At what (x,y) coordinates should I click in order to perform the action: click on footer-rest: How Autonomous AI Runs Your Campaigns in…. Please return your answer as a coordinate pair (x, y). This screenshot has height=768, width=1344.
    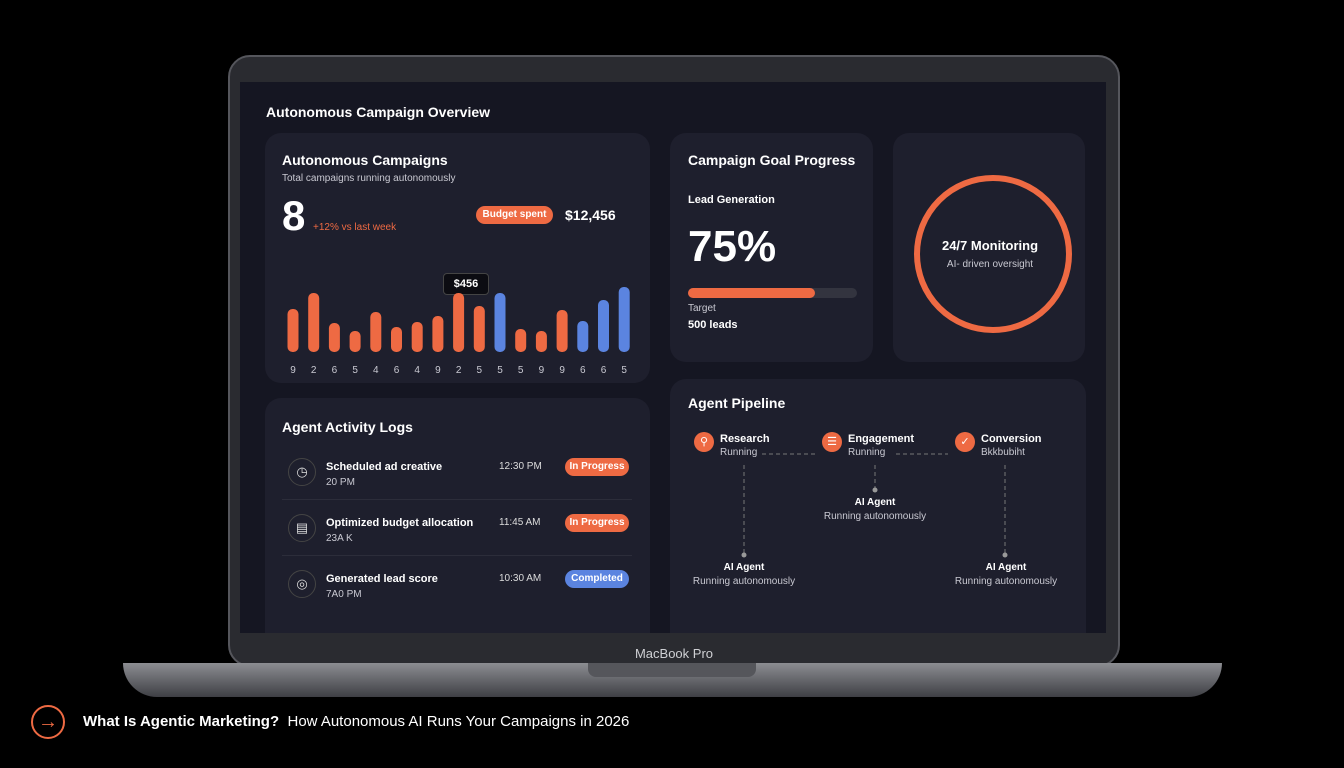
    Looking at the image, I should click on (458, 721).